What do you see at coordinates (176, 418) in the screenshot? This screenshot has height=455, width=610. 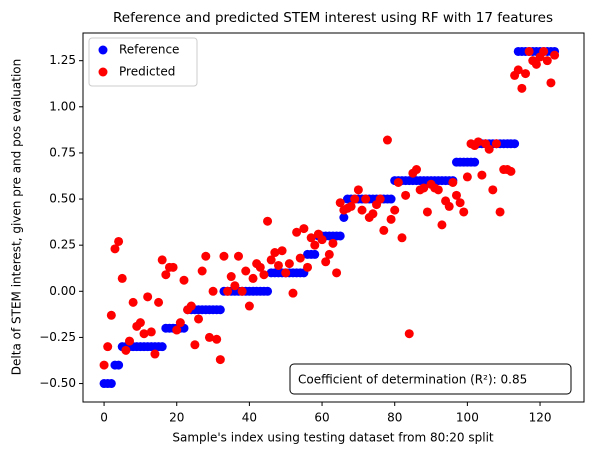 I see `x-tick-label: 20` at bounding box center [176, 418].